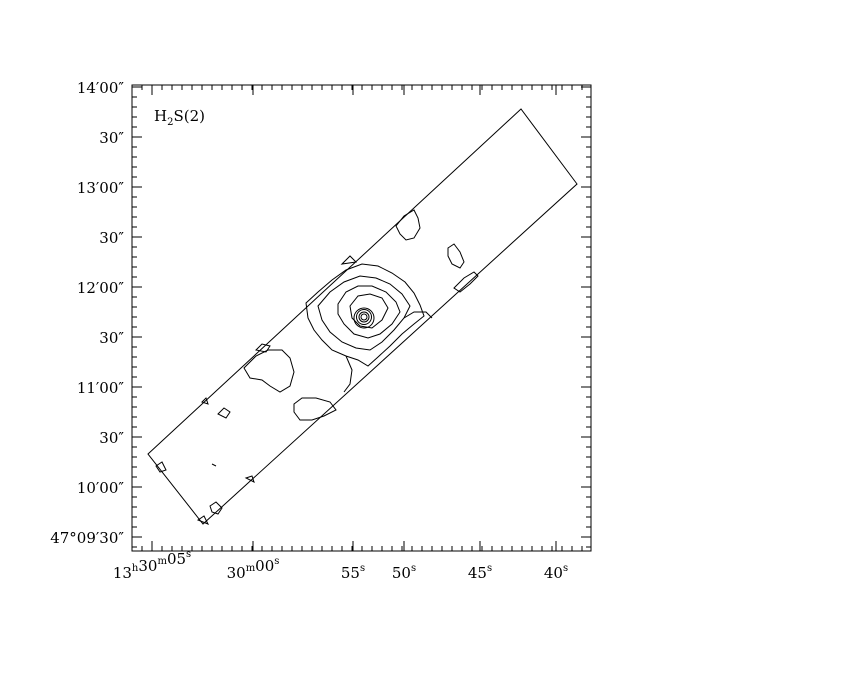  I want to click on contour-blob-k, so click(203, 520).